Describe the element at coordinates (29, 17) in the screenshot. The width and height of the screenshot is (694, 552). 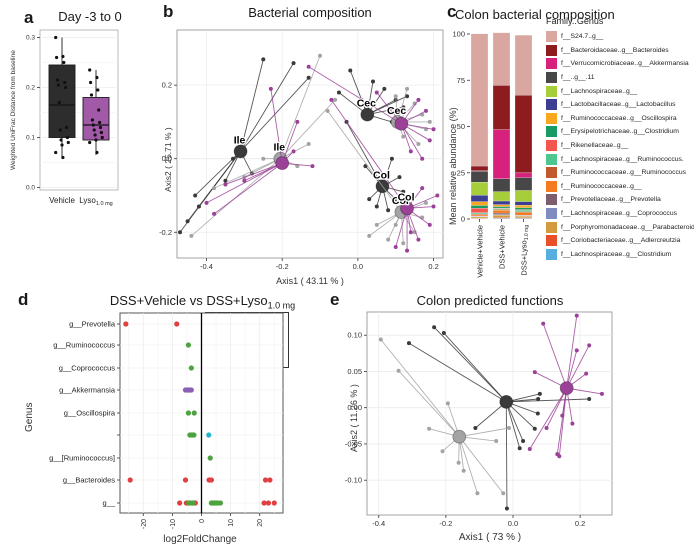
I see `panel-a-label: a` at that location.